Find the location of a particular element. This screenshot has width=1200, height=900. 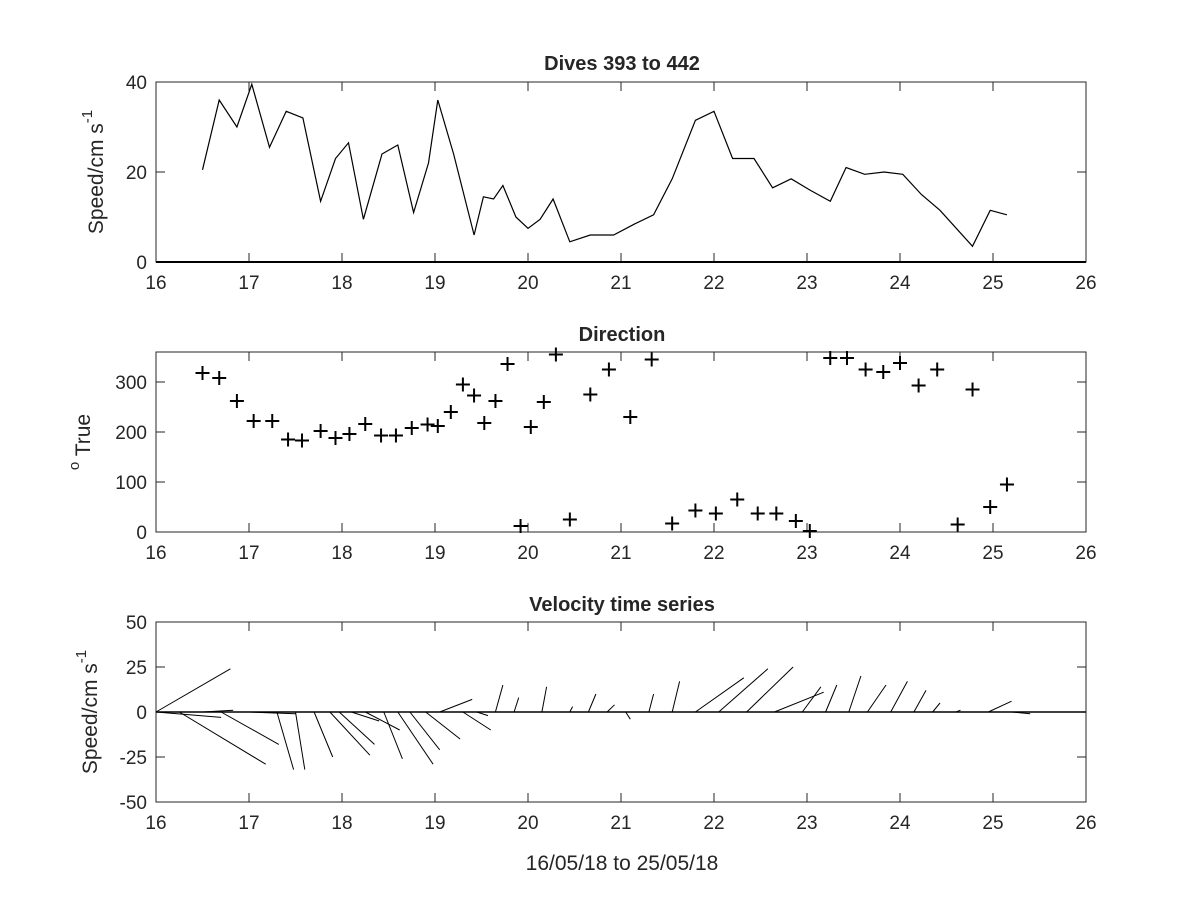

velocity-xtick-label: 18 is located at coordinates (341, 823).